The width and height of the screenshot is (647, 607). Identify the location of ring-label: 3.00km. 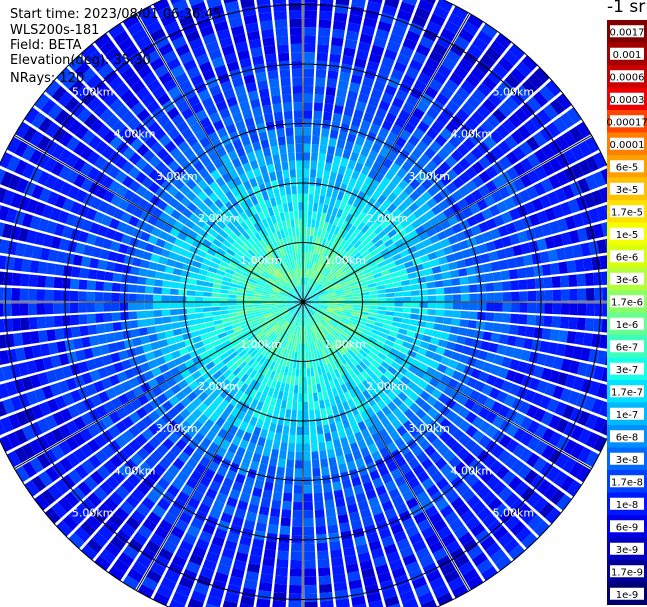
(177, 176).